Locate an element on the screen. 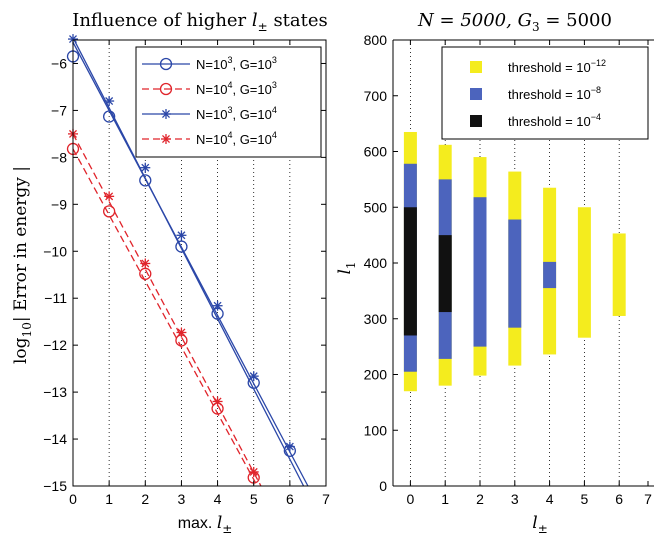 Image resolution: width=654 pixels, height=537 pixels. right-y-axis-label: l1 is located at coordinates (346, 267).